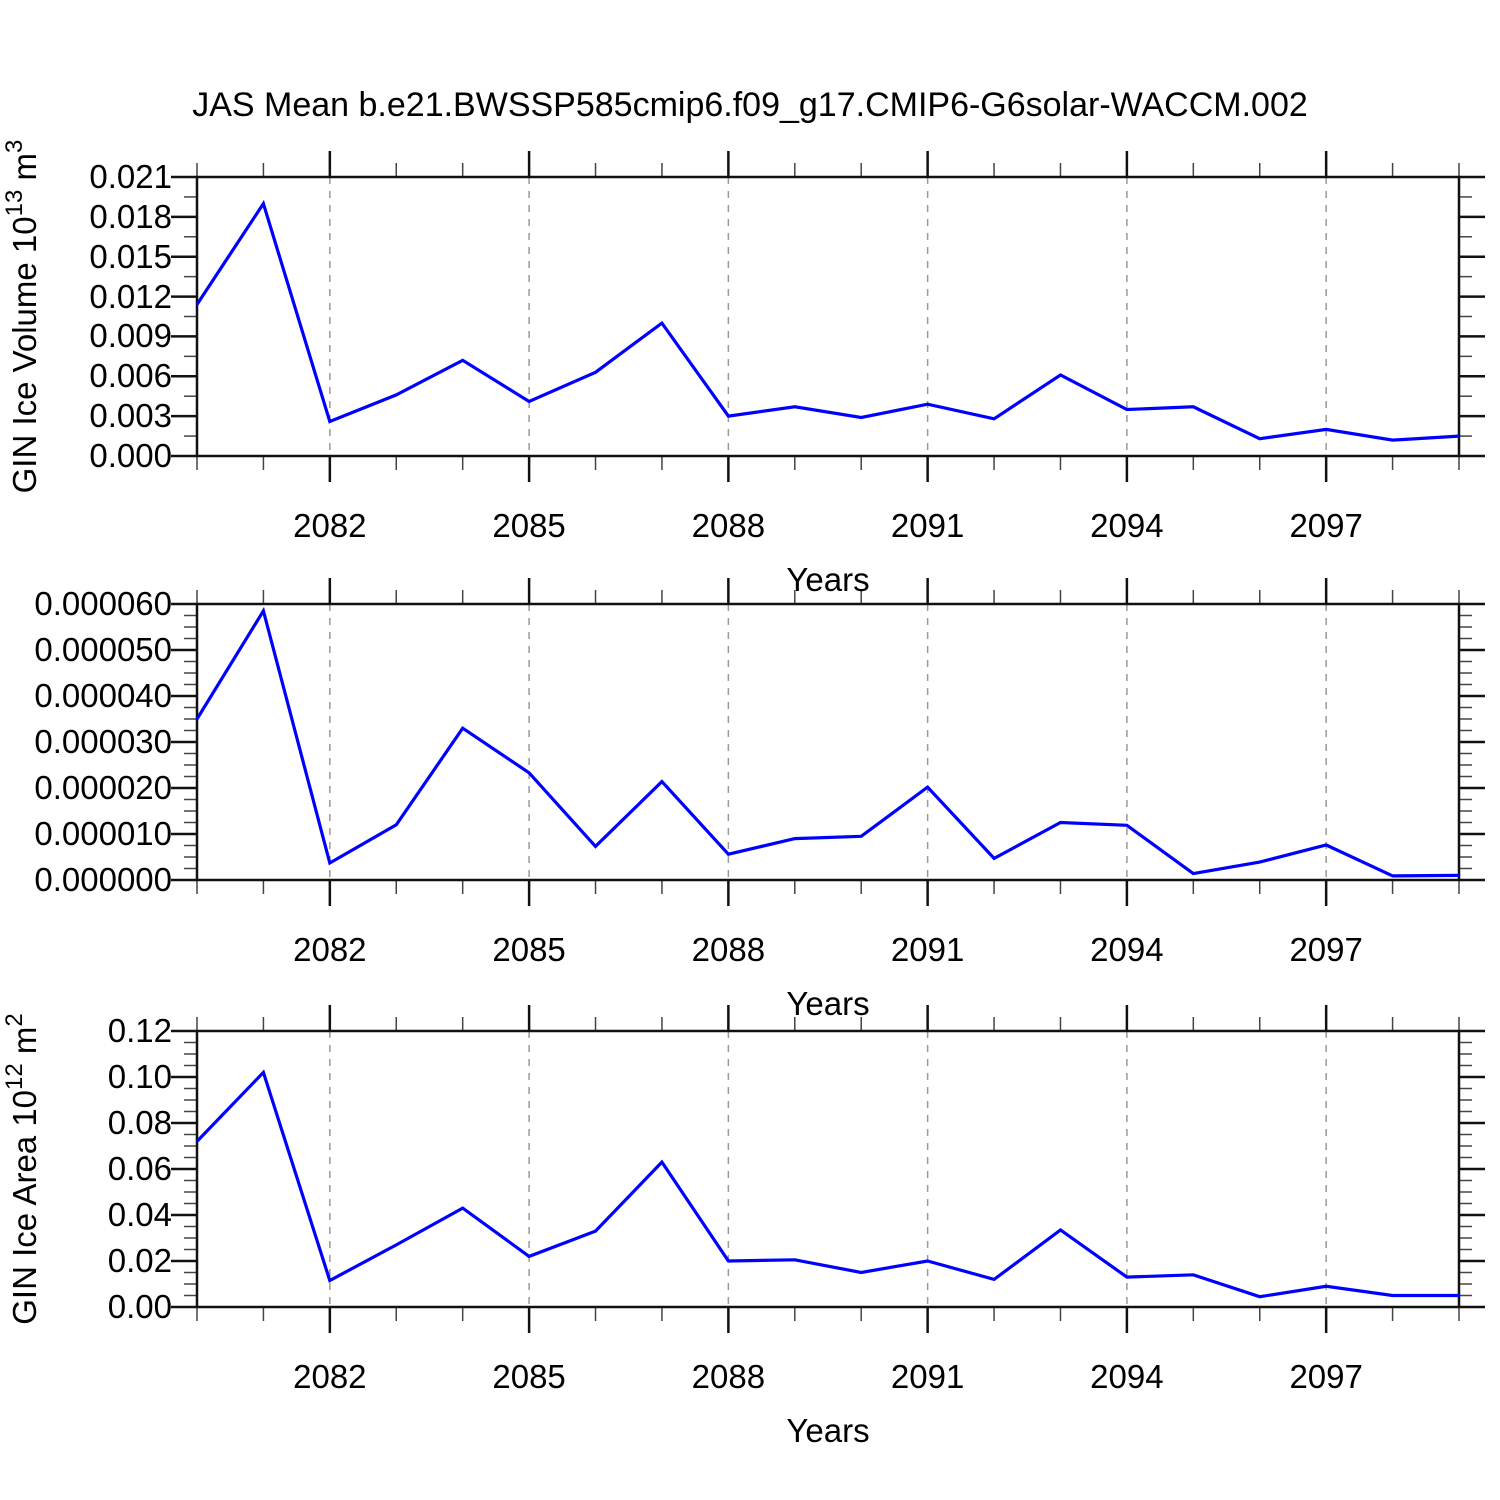 This screenshot has width=1500, height=1500. I want to click on y-tick-label: 0.000020, so click(103, 787).